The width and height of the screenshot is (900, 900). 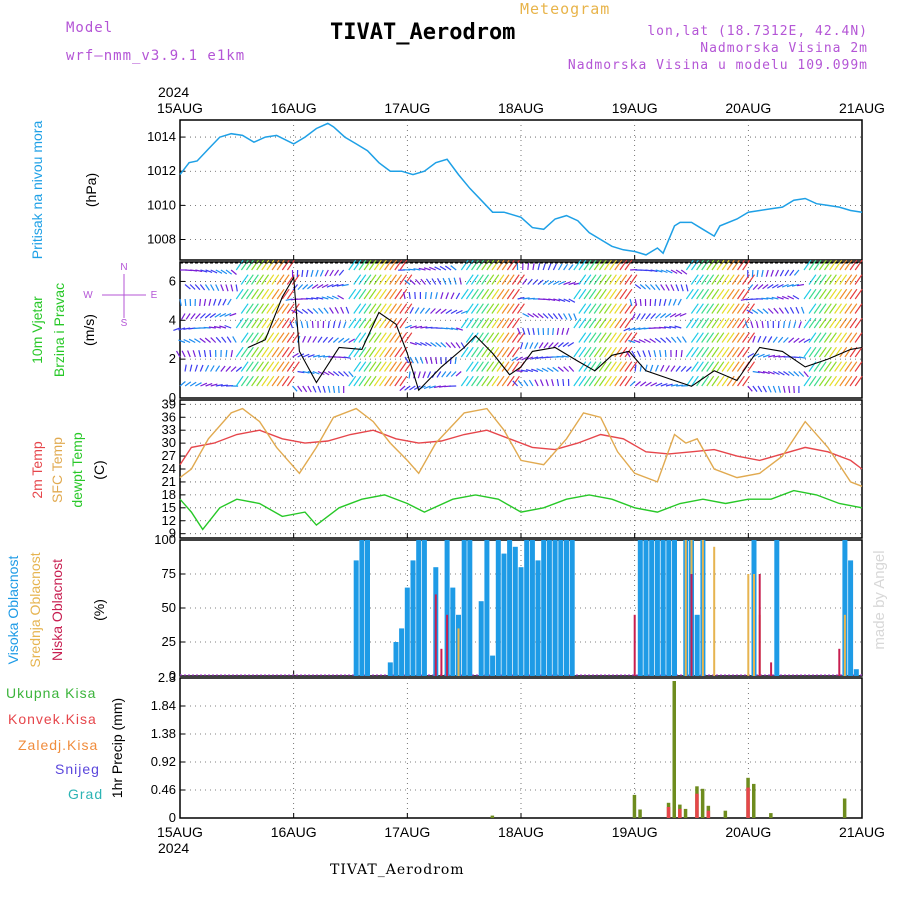 What do you see at coordinates (754, 800) in the screenshot?
I see `precip-bar` at bounding box center [754, 800].